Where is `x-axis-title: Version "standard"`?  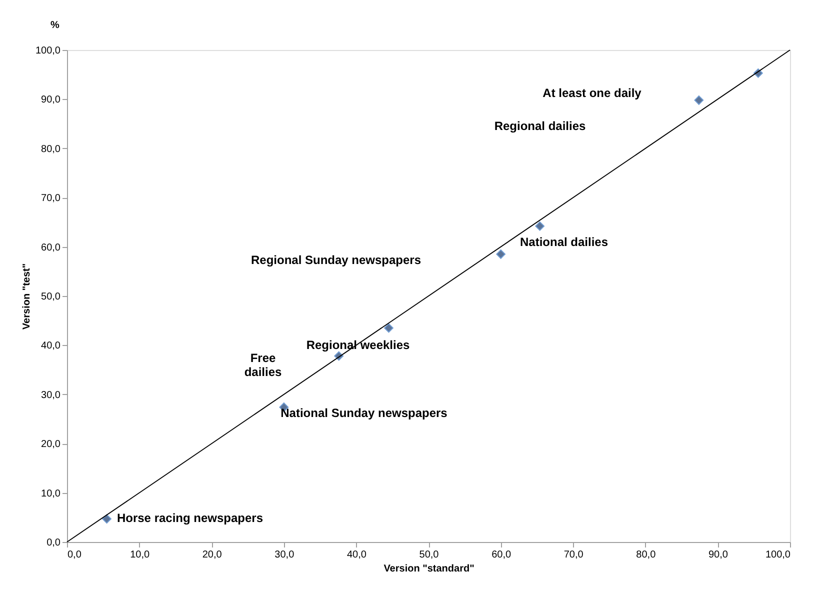
x-axis-title: Version "standard" is located at coordinates (429, 569).